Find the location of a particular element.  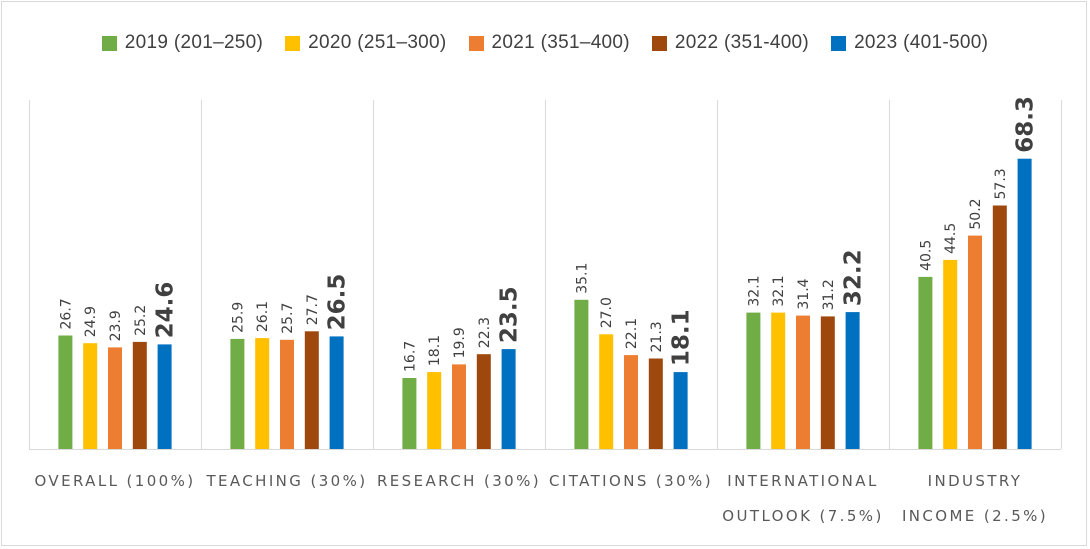

data-label: 50.2 is located at coordinates (976, 213).